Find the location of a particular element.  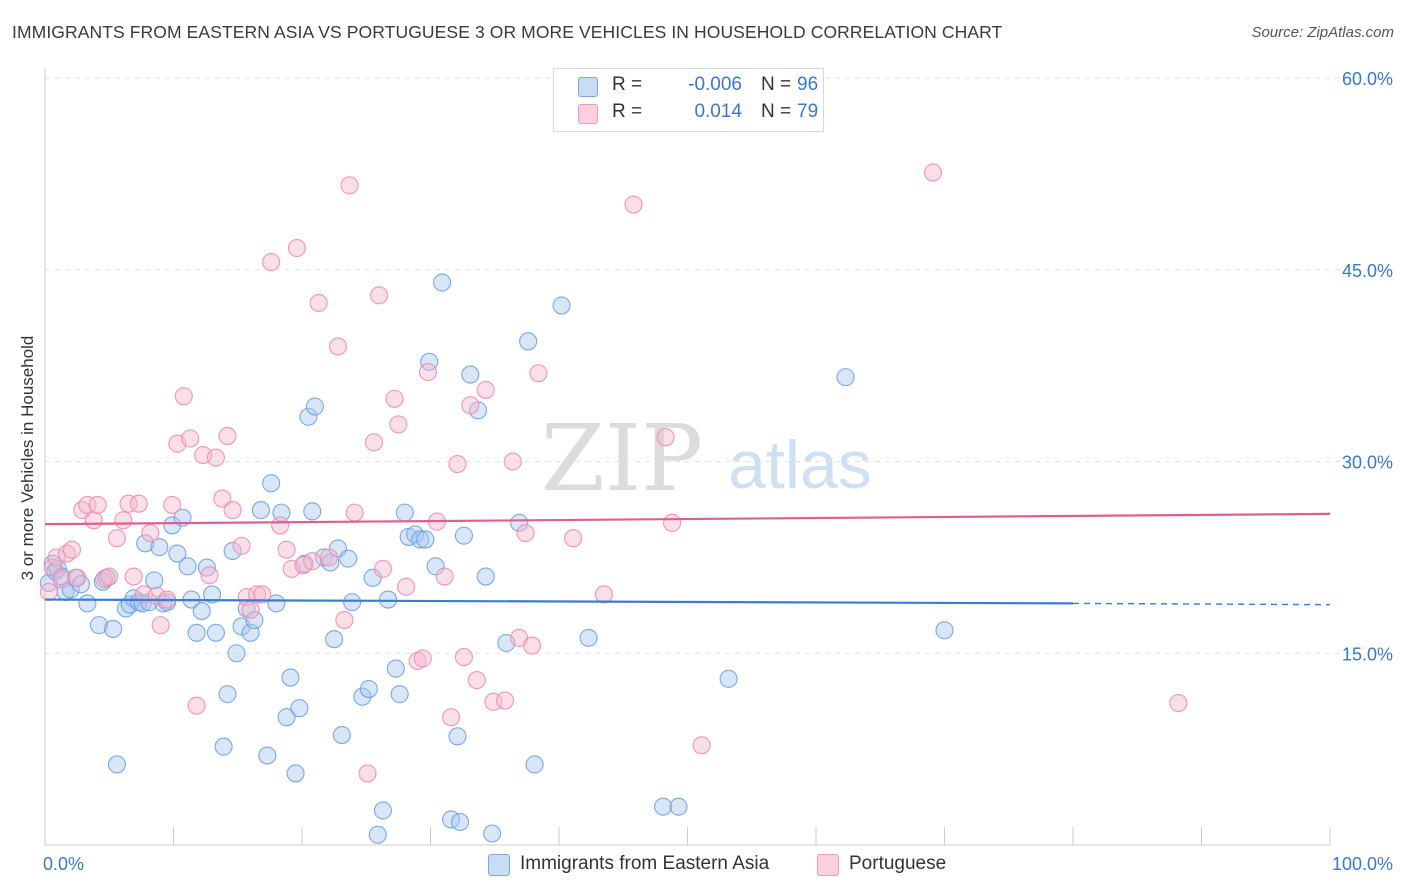

y-tick-label: 15.0% is located at coordinates (1367, 654).